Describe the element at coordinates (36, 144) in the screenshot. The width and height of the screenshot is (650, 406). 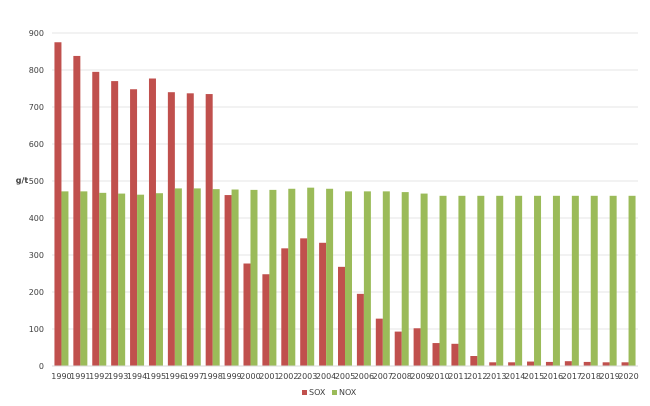
I see `y-tick-label: 600` at that location.